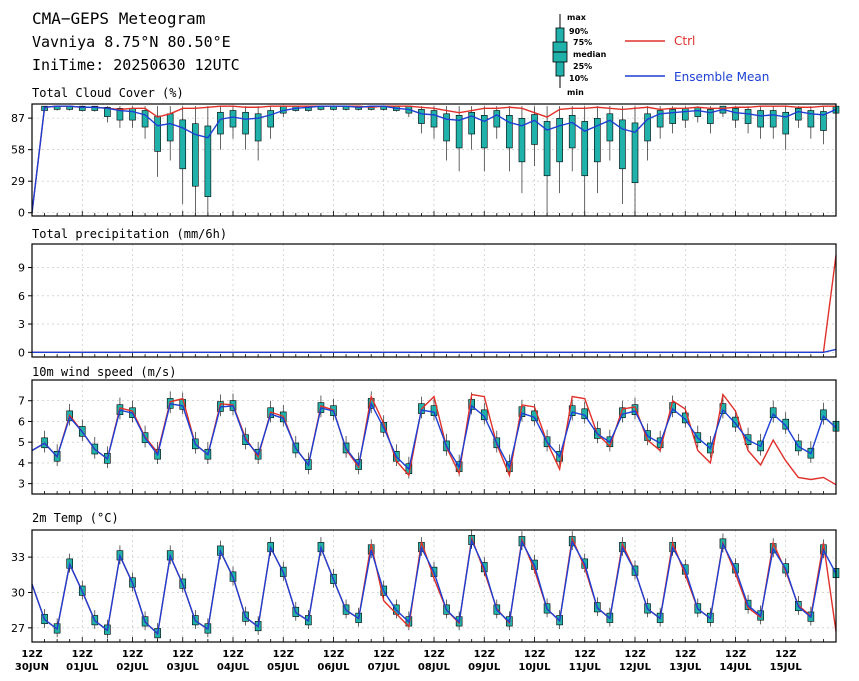  Describe the element at coordinates (575, 92) in the screenshot. I see `legend-box-label-6: min` at that location.